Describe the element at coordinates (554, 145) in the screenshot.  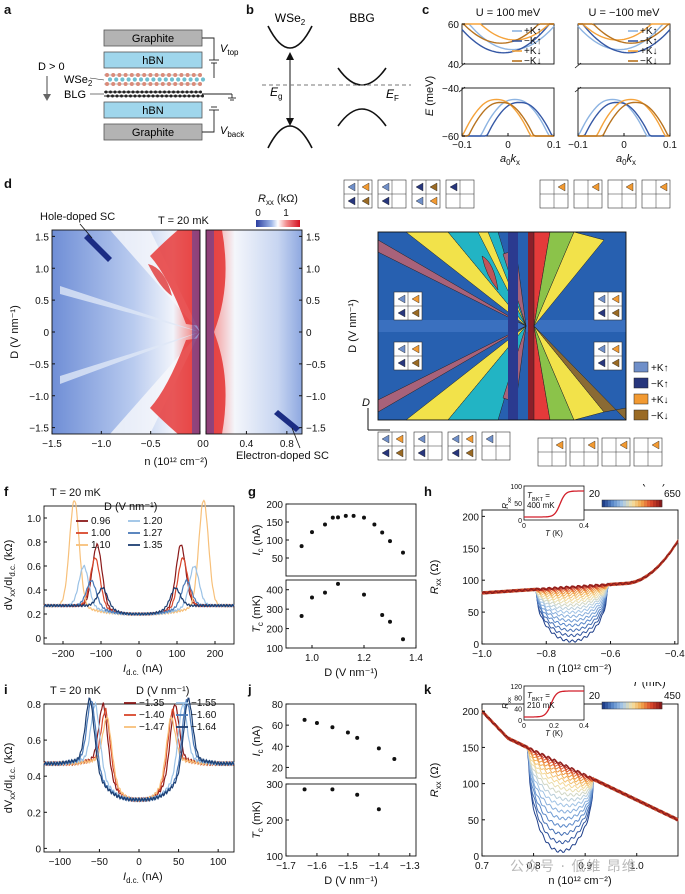
I see `panel-c-xtick-label: 0.1` at that location.